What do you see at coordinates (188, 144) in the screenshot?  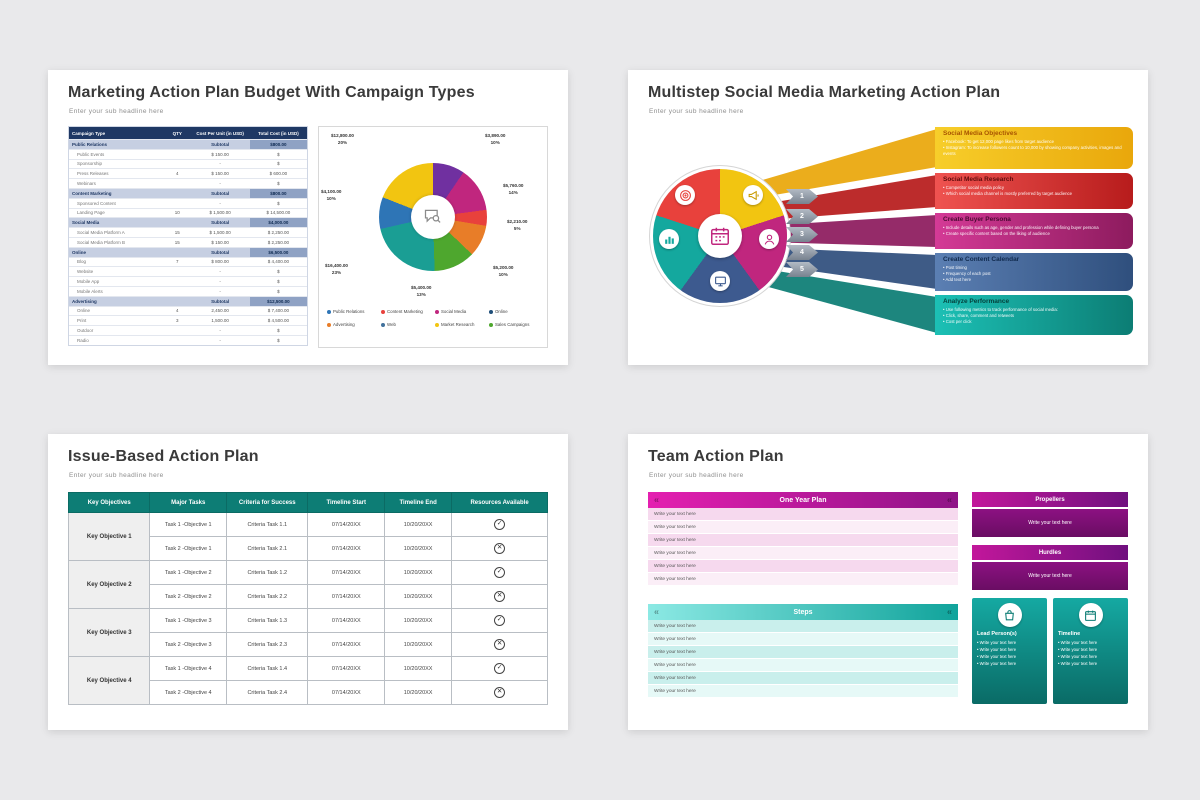 I see `table-row: Public Relations Subtotal $800.00` at bounding box center [188, 144].